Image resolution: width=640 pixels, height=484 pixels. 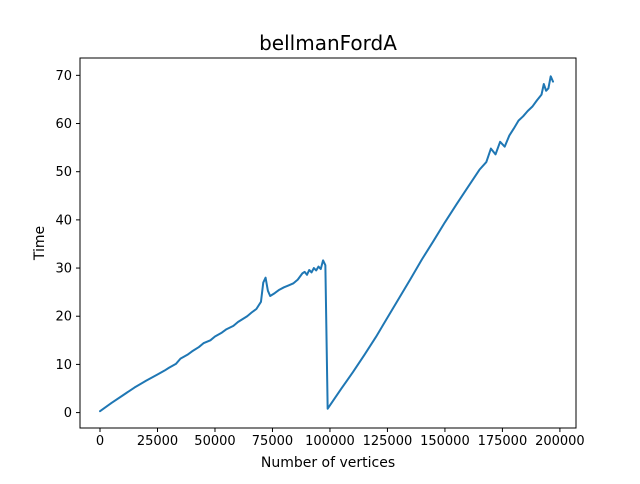 I want to click on y-tick-label: 20, so click(x=63, y=317).